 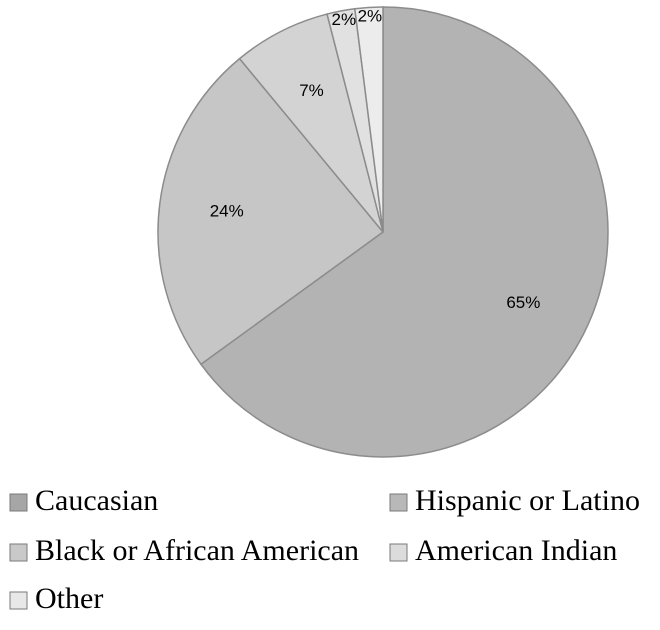 What do you see at coordinates (18, 502) in the screenshot?
I see `legend-swatch-caucasian` at bounding box center [18, 502].